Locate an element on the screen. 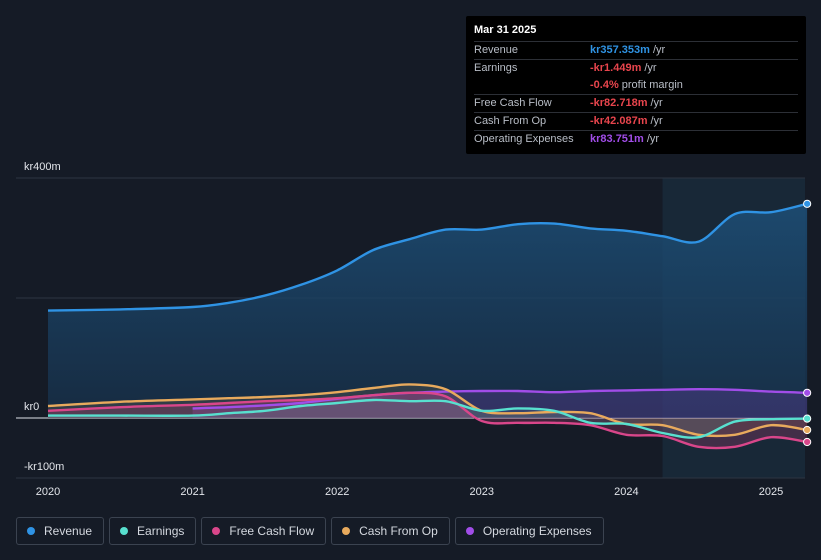 Image resolution: width=821 pixels, height=560 pixels. tooltip-row: Revenue kr357.353m/yr is located at coordinates (636, 50).